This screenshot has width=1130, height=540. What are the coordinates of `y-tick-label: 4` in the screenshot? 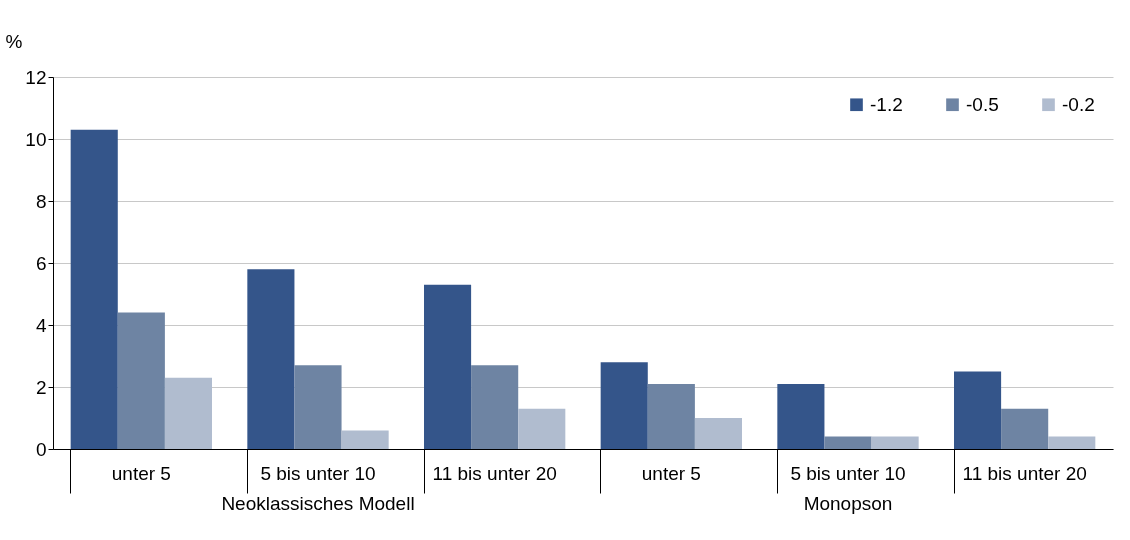 It's located at (41, 325).